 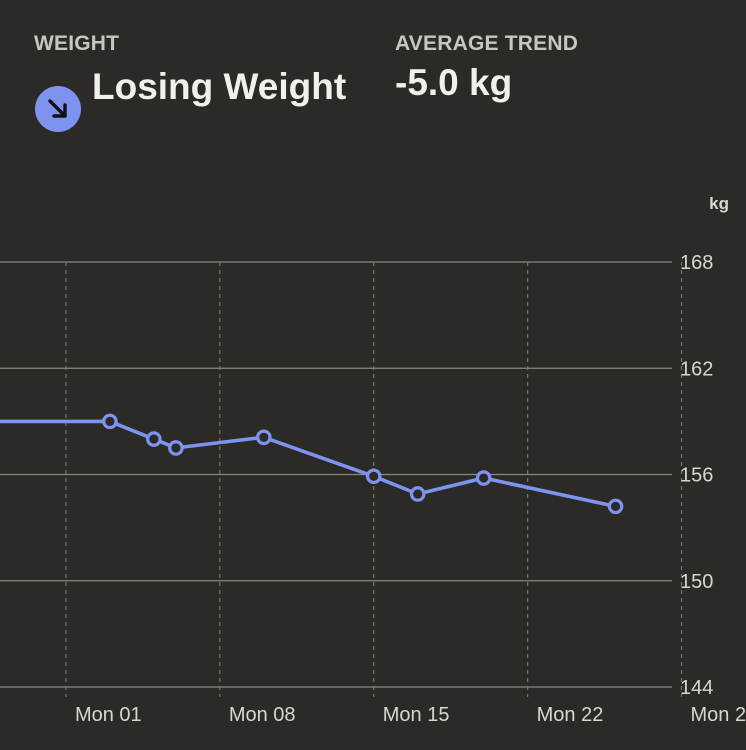 What do you see at coordinates (309, 464) in the screenshot?
I see `series-line` at bounding box center [309, 464].